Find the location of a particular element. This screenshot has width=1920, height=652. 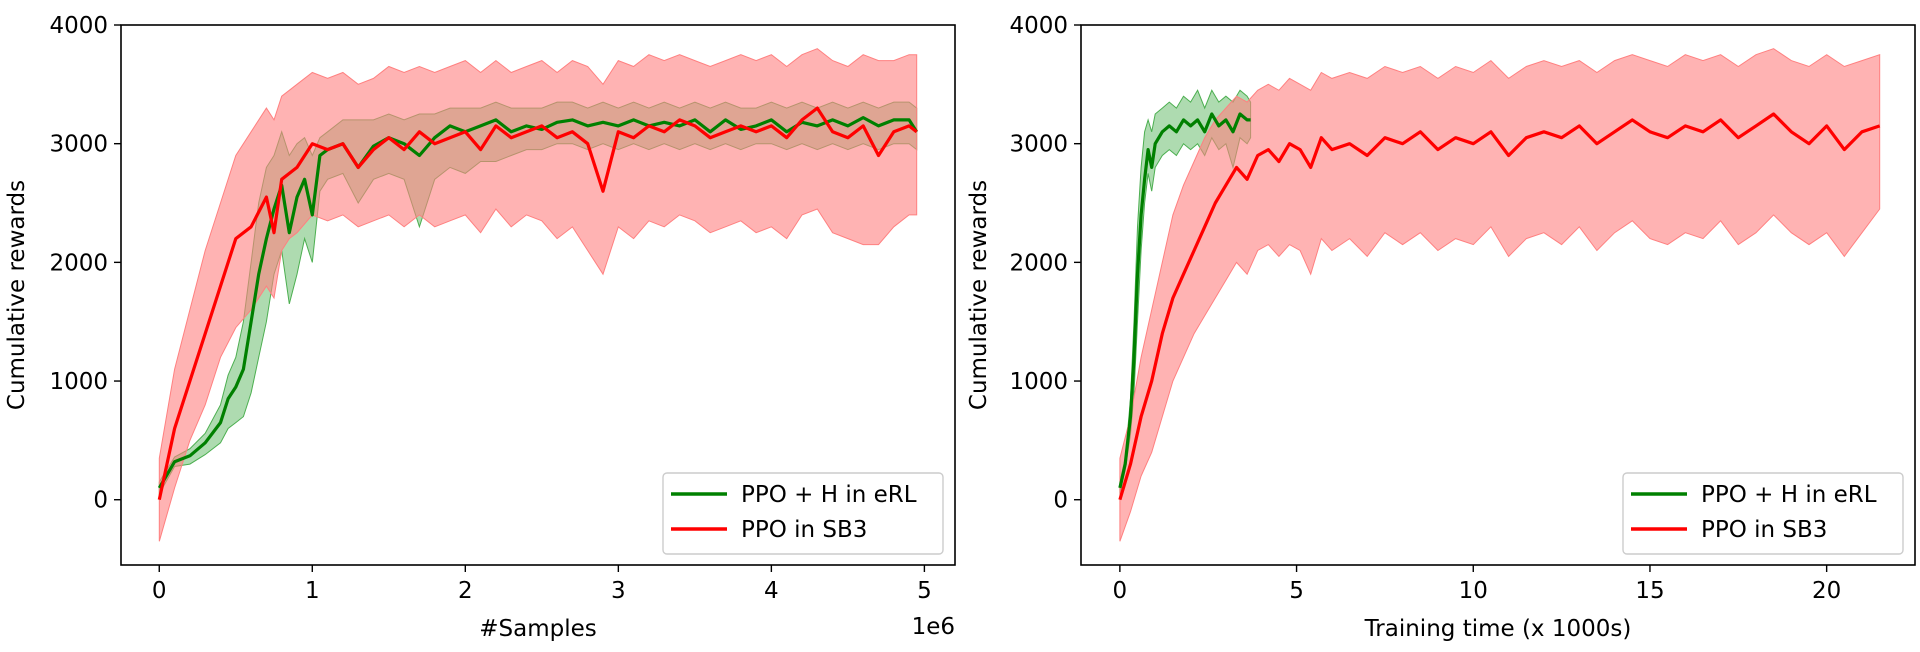

x-tick-label: 1 is located at coordinates (312, 591).